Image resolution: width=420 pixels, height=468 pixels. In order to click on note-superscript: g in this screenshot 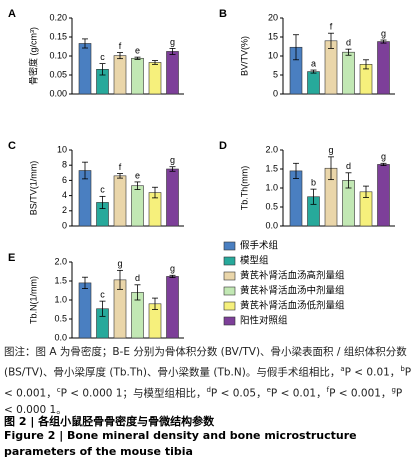, I will do `click(393, 389)`.